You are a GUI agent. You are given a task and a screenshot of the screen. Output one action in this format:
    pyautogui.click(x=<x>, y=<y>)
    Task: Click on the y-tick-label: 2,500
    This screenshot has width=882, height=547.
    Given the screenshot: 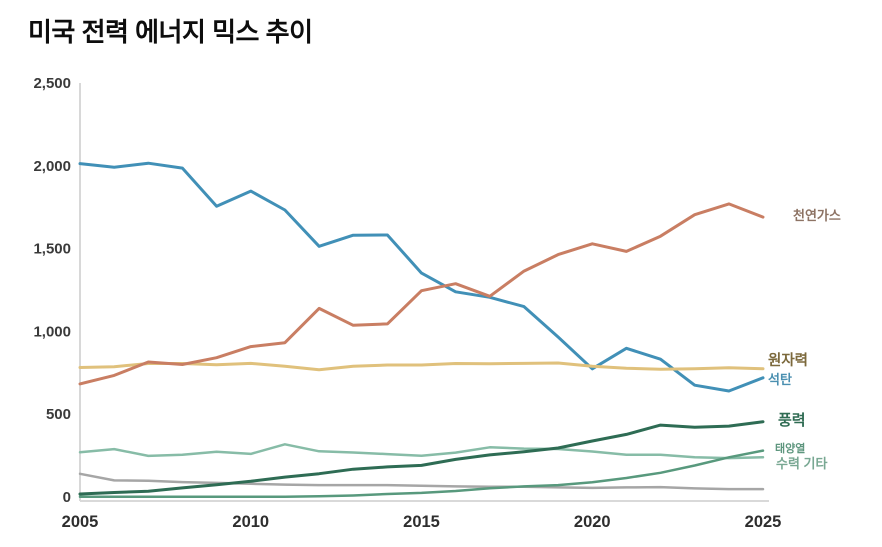 What is the action you would take?
    pyautogui.click(x=52, y=83)
    